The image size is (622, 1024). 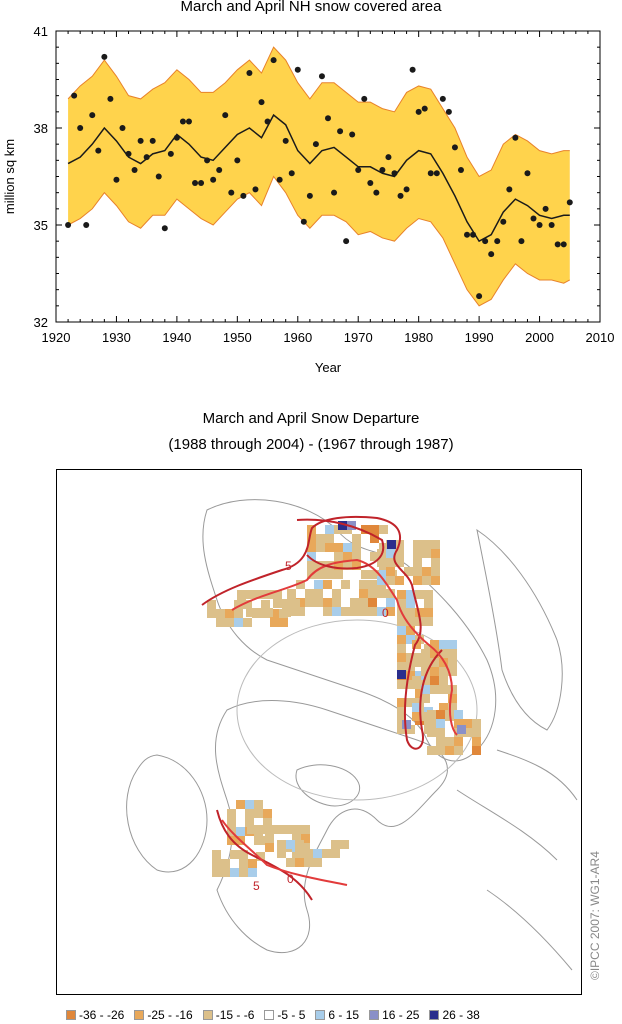 I want to click on legend-label: 16 - 25, so click(x=401, y=1015).